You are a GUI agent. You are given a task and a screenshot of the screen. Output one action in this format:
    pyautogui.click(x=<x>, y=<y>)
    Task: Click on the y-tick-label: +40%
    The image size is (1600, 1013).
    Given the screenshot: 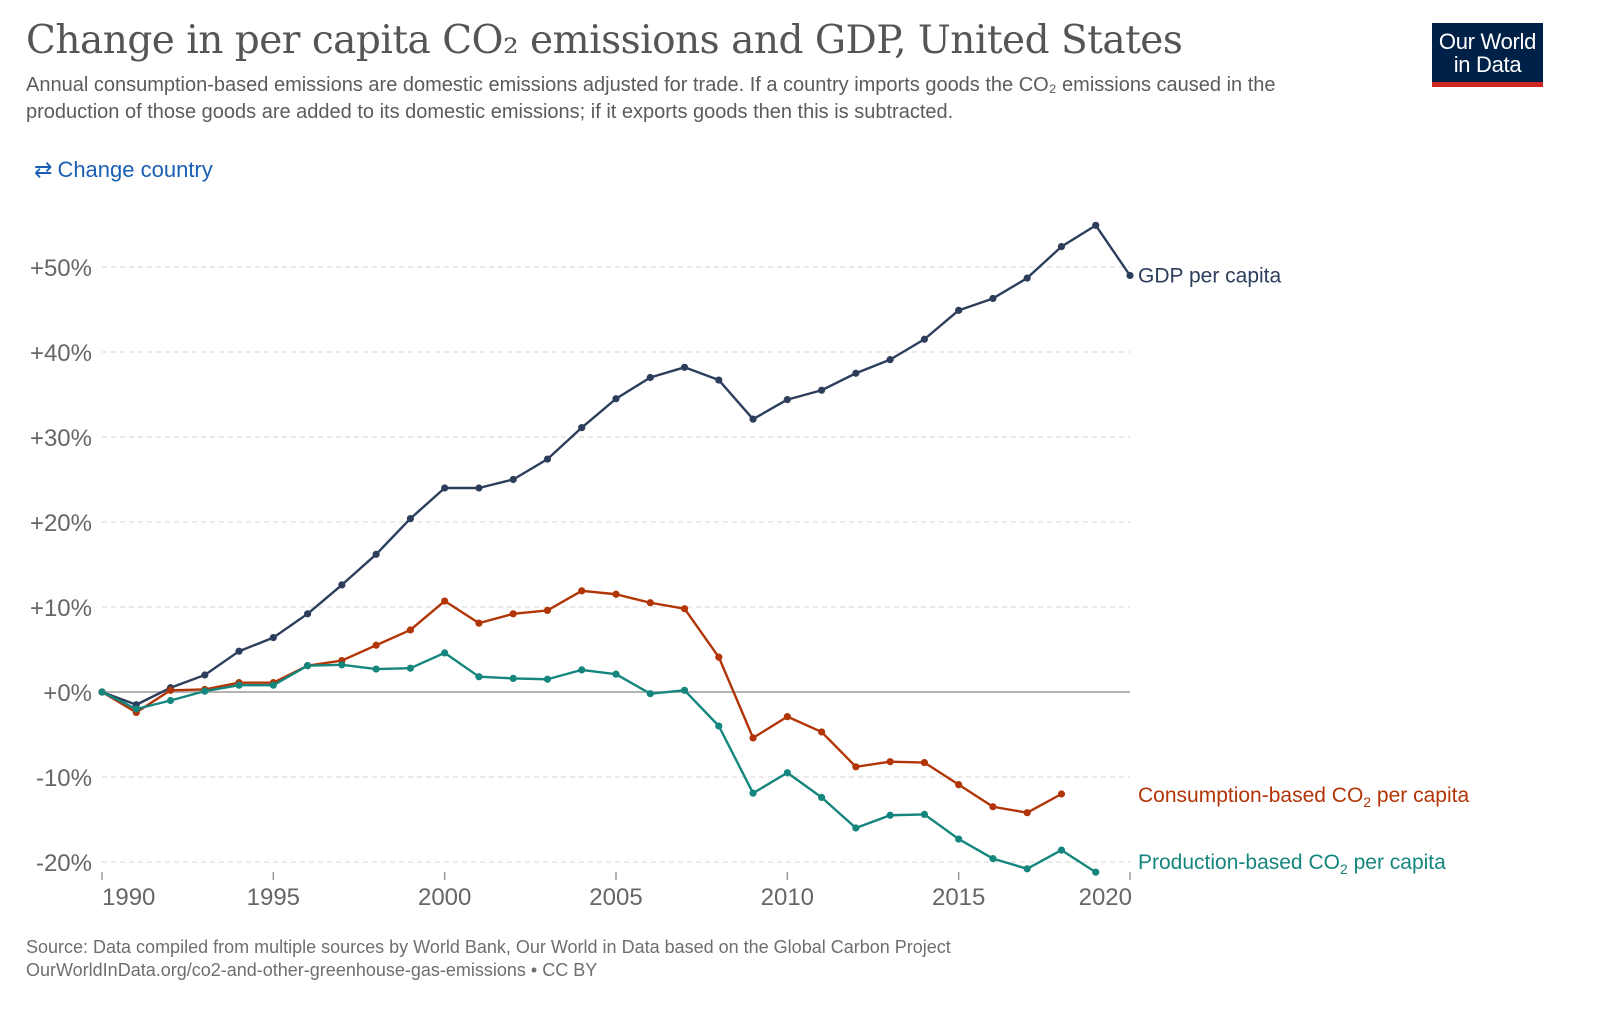 What is the action you would take?
    pyautogui.click(x=61, y=353)
    